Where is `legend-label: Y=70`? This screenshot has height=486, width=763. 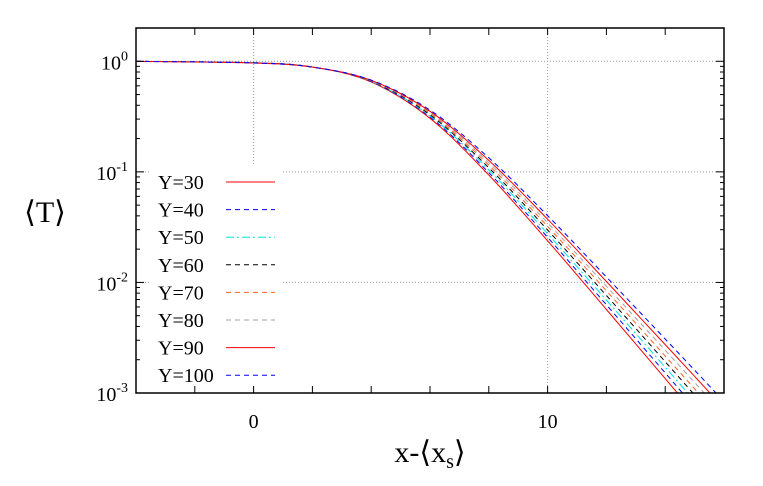
legend-label: Y=70 is located at coordinates (181, 293).